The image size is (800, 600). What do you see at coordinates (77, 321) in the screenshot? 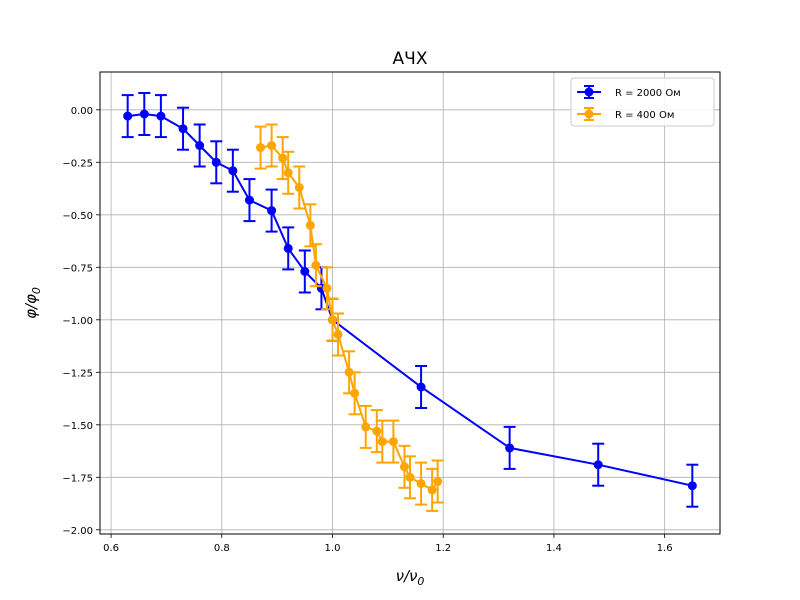
I see `y-tick-label: −1.00` at bounding box center [77, 321].